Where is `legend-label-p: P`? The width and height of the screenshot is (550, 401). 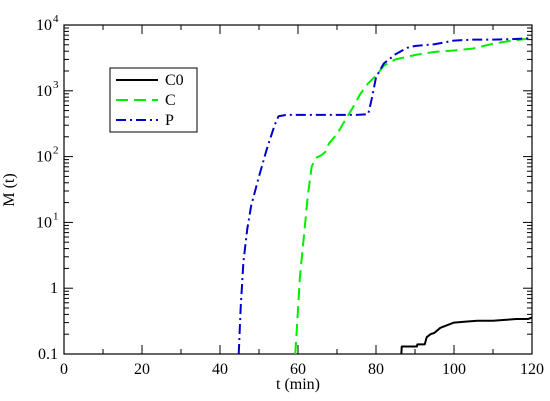
legend-label-p: P is located at coordinates (169, 120).